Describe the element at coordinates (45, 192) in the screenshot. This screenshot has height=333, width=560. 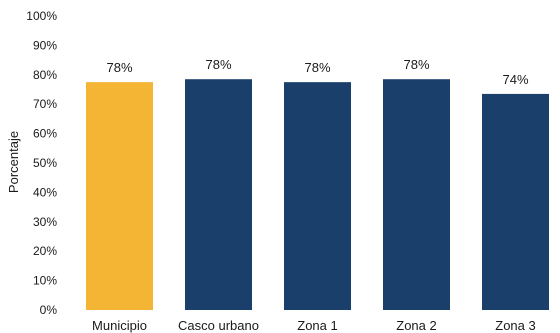
I see `y-tick-label: 40%` at that location.